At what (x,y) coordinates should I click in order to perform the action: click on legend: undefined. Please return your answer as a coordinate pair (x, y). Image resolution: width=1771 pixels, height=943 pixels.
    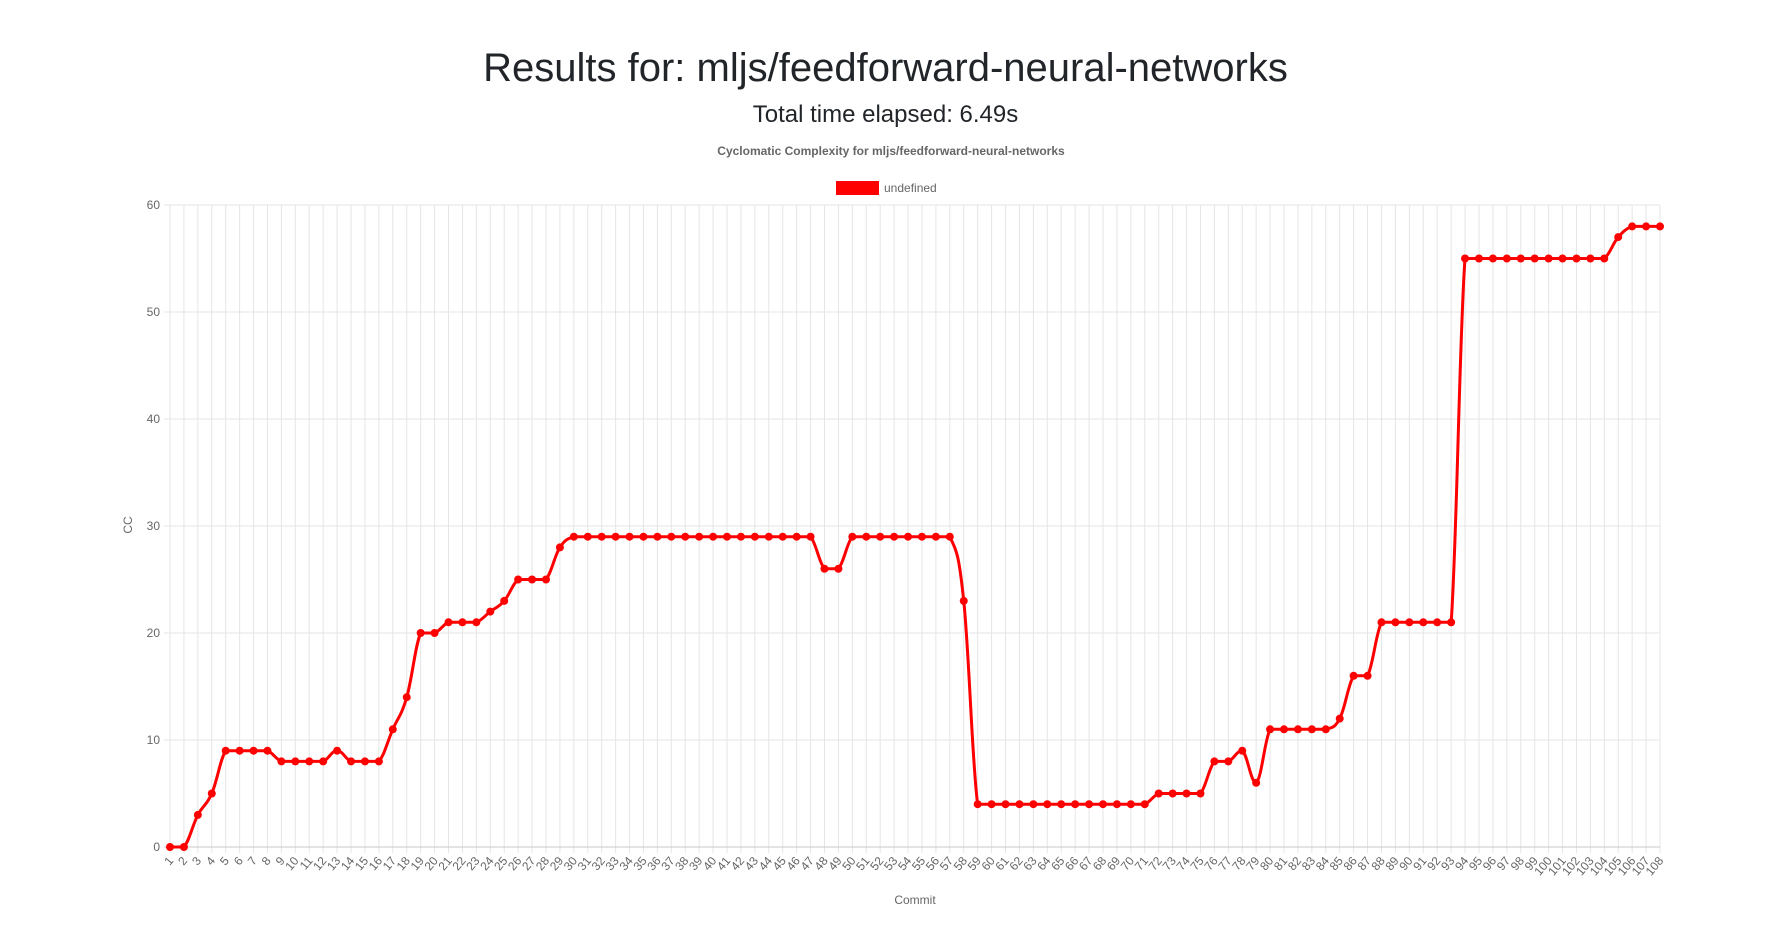
    Looking at the image, I should click on (886, 188).